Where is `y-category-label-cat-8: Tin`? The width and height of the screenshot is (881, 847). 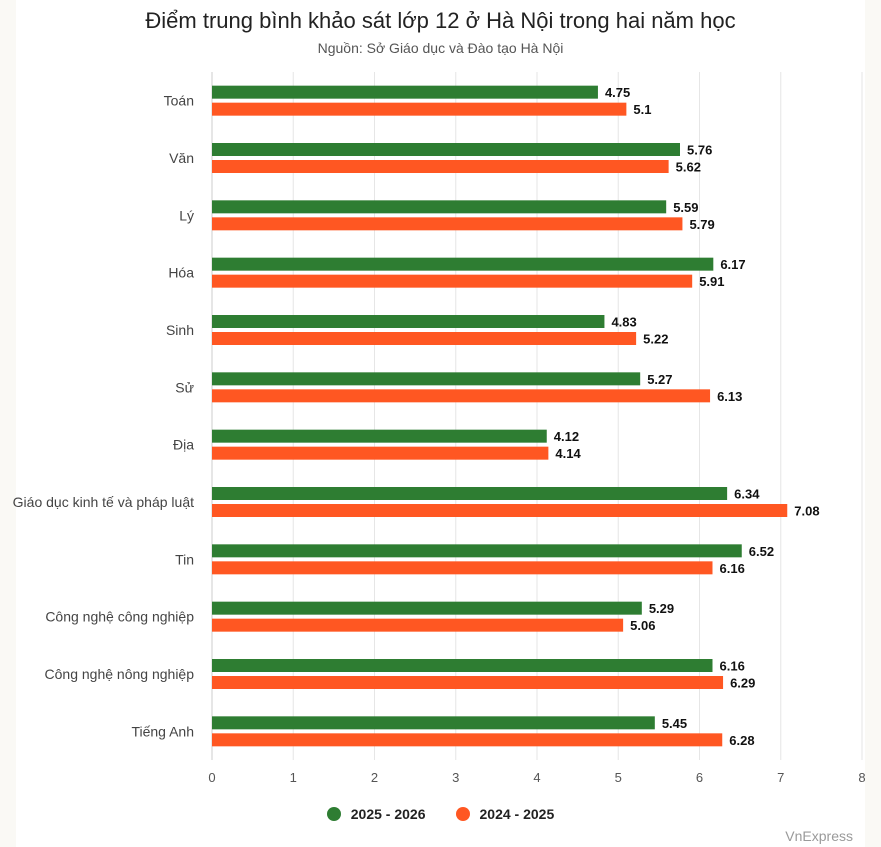
y-category-label-cat-8: Tin is located at coordinates (184, 559).